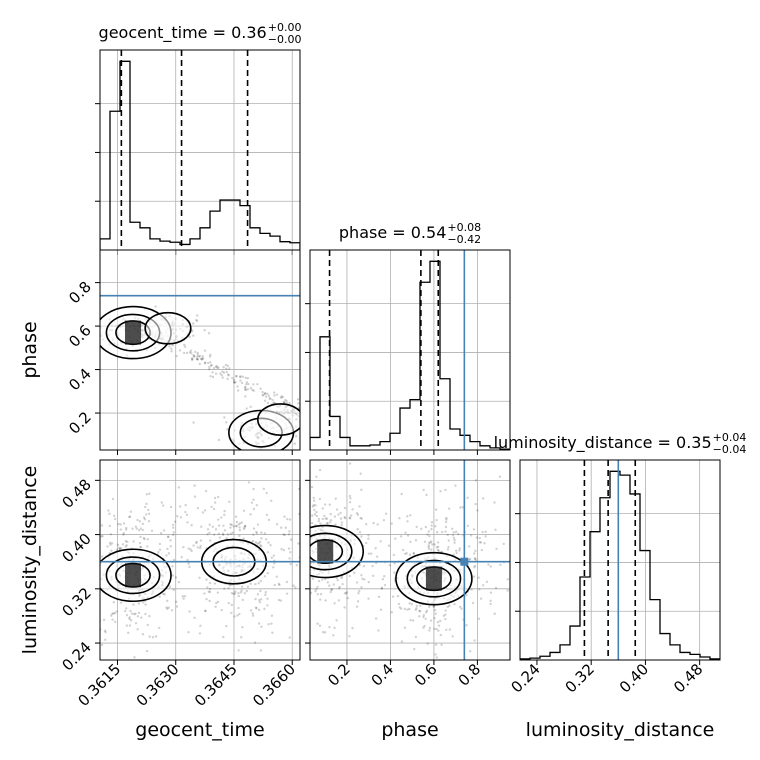  Describe the element at coordinates (80, 423) in the screenshot. I see `y-tick-label: 0.2` at that location.